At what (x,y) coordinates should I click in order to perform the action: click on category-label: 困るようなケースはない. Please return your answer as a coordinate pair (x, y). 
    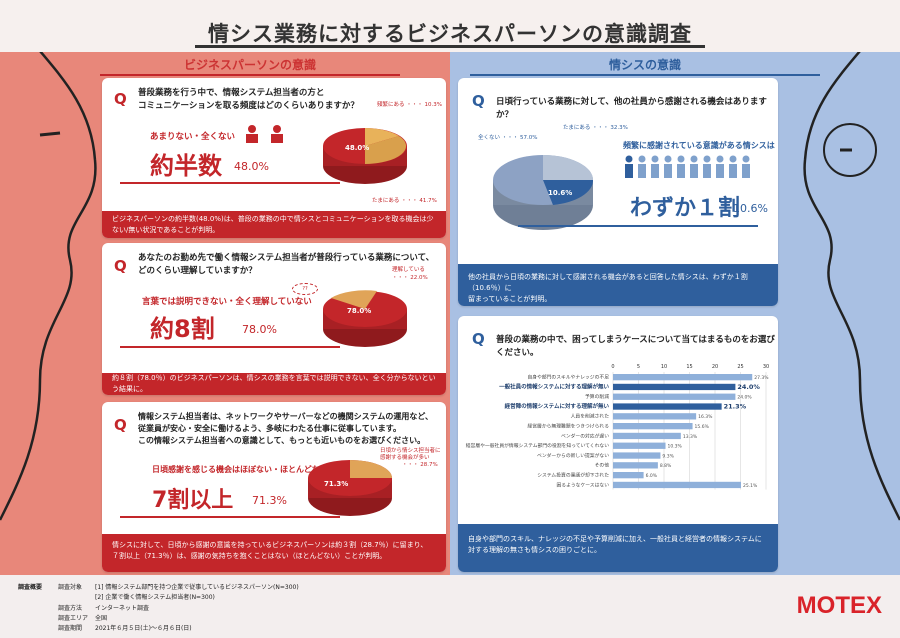
    Looking at the image, I should click on (582, 484).